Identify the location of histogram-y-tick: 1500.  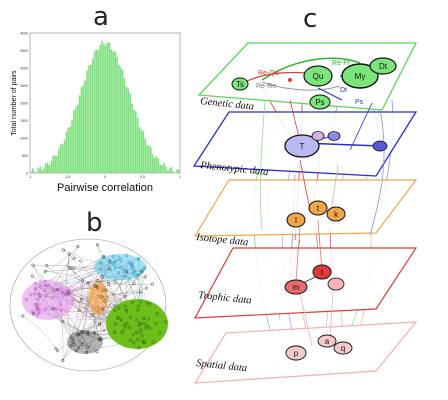
(24, 121).